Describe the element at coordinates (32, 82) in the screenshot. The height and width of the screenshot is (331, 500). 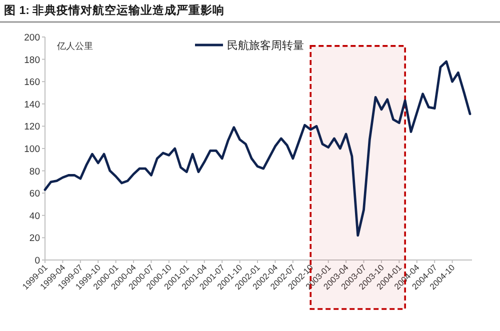
I see `y-tick-label: 160` at that location.